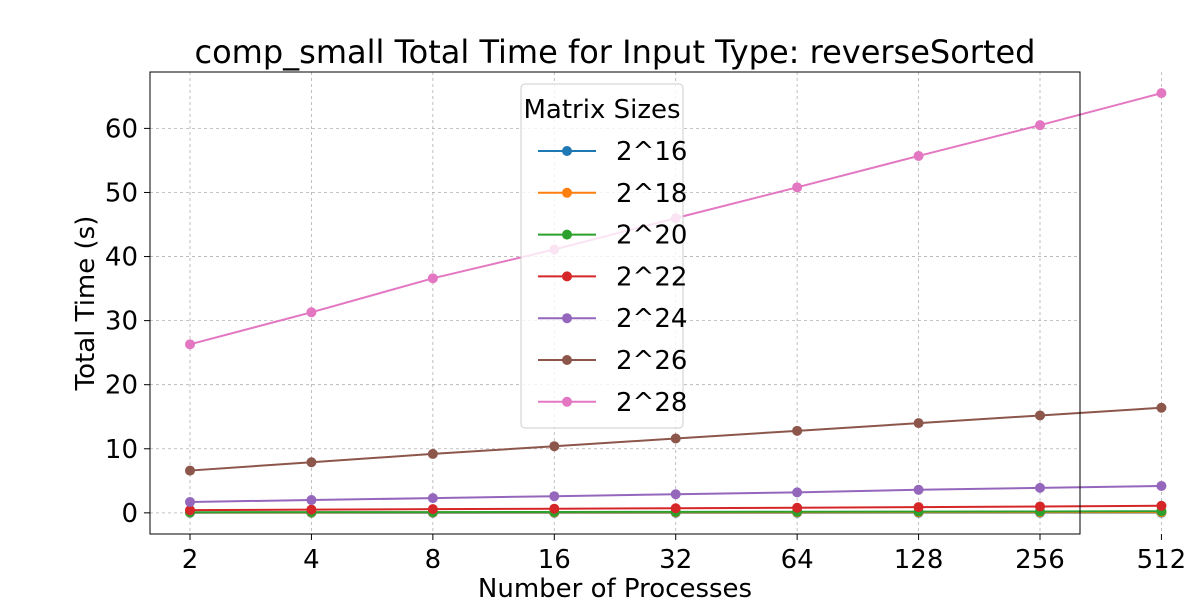  I want to click on x-tick-label: 256, so click(1040, 560).